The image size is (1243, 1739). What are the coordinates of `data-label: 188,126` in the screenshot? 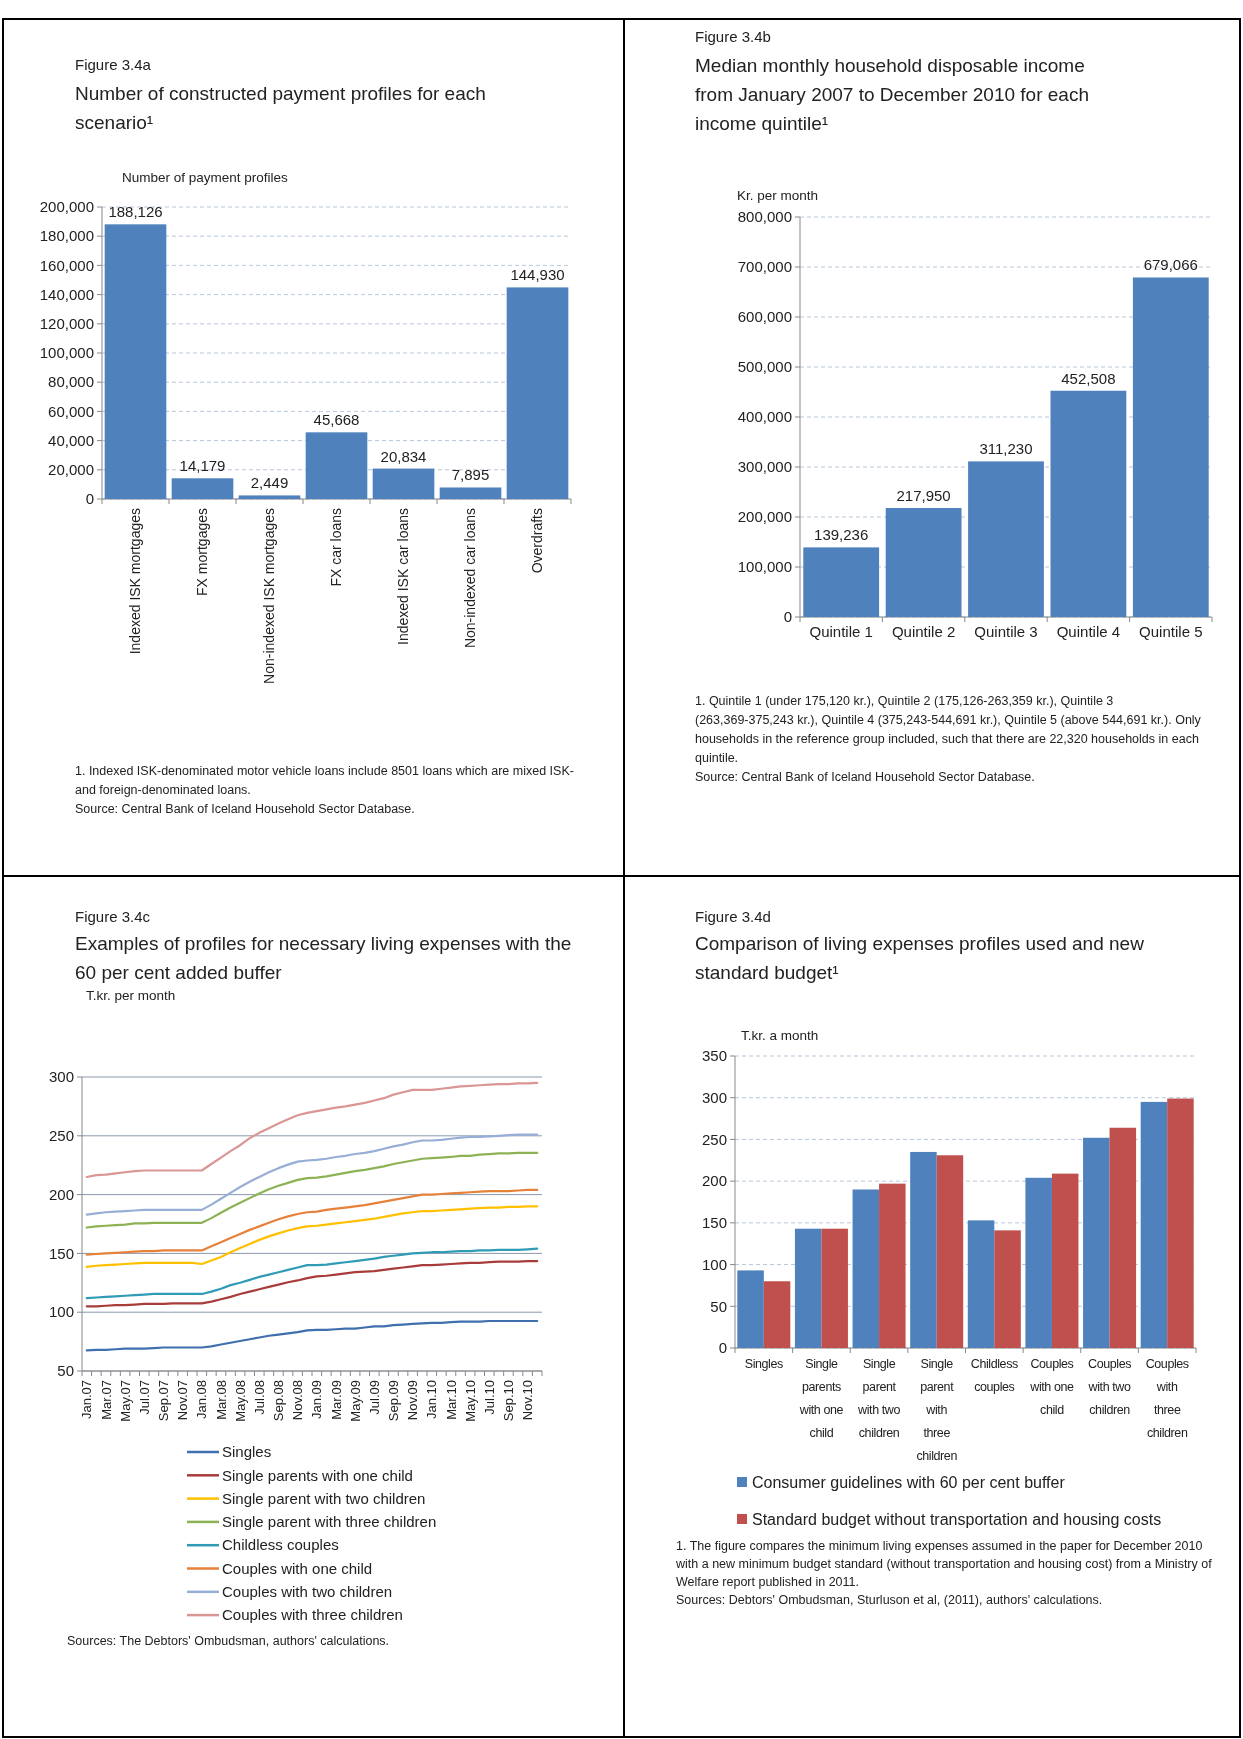 It's located at (135, 212).